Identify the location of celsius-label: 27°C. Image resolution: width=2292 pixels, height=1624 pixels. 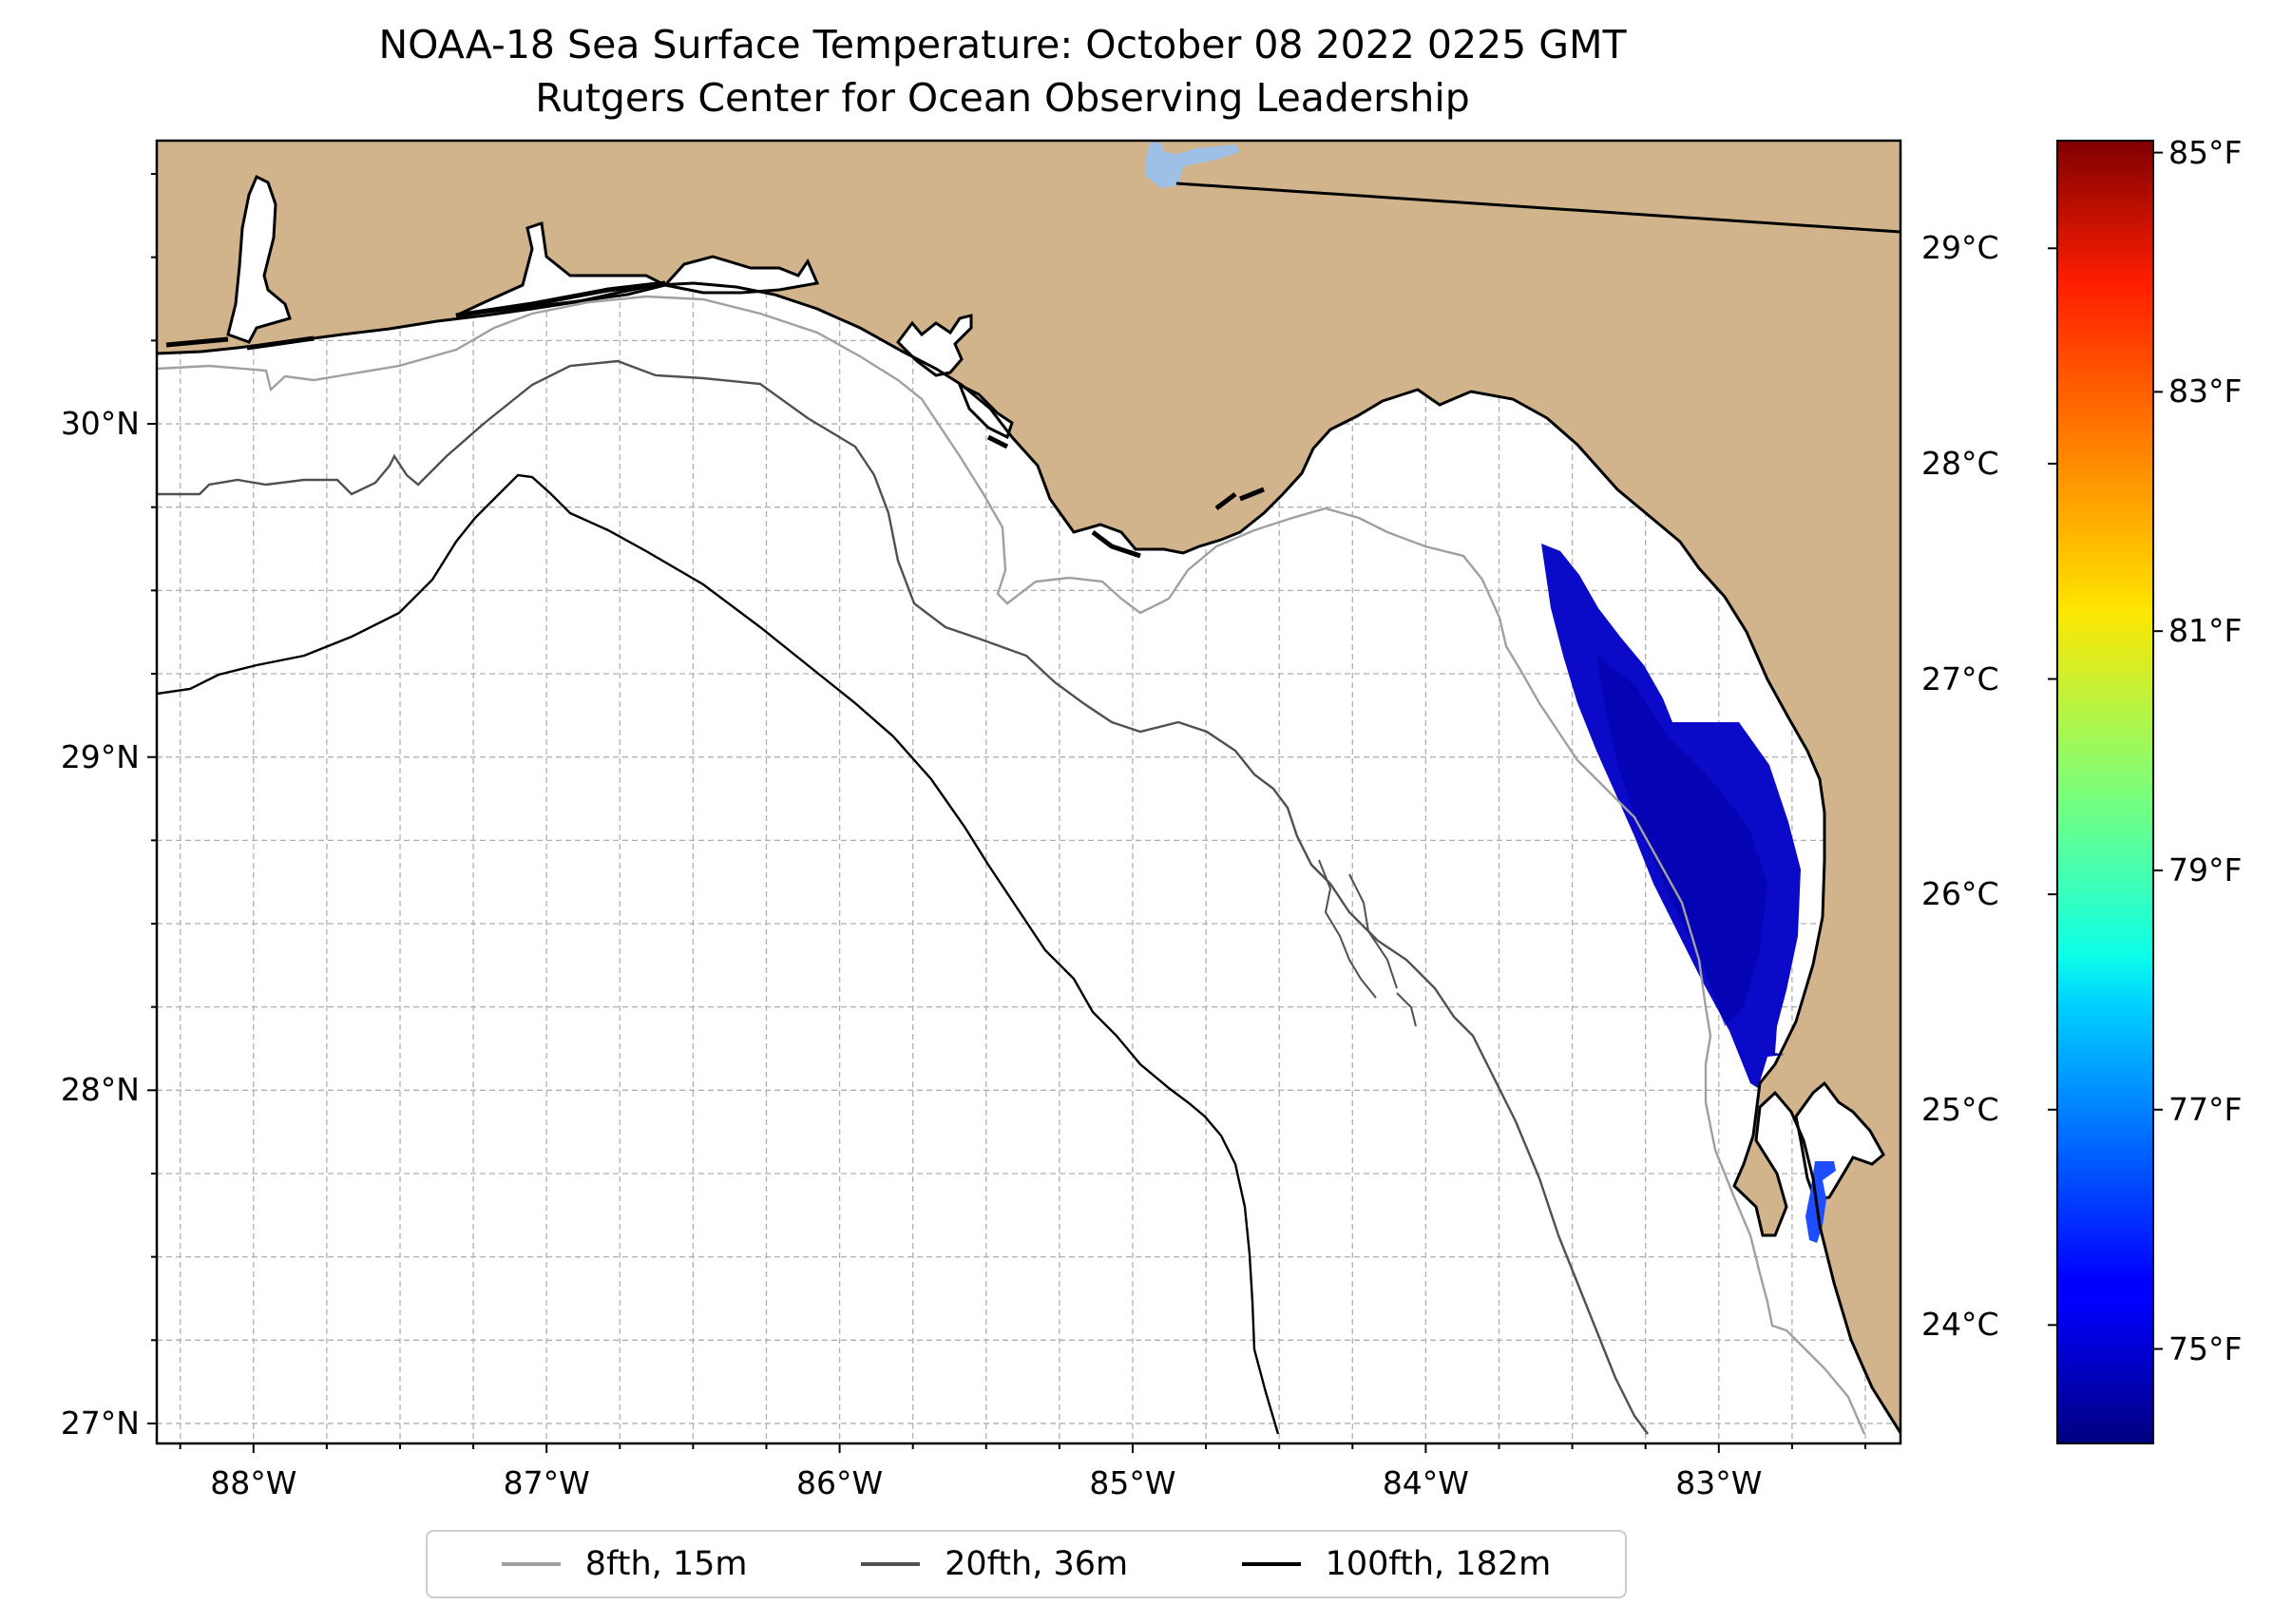
(1960, 678).